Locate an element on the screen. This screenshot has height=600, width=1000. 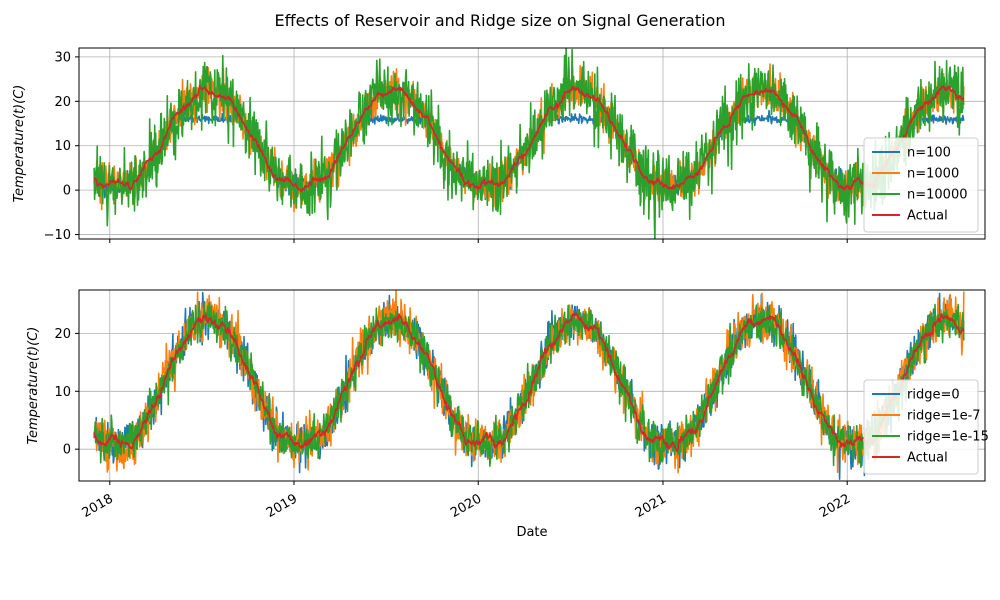
x-axis-label: Date is located at coordinates (531, 532).